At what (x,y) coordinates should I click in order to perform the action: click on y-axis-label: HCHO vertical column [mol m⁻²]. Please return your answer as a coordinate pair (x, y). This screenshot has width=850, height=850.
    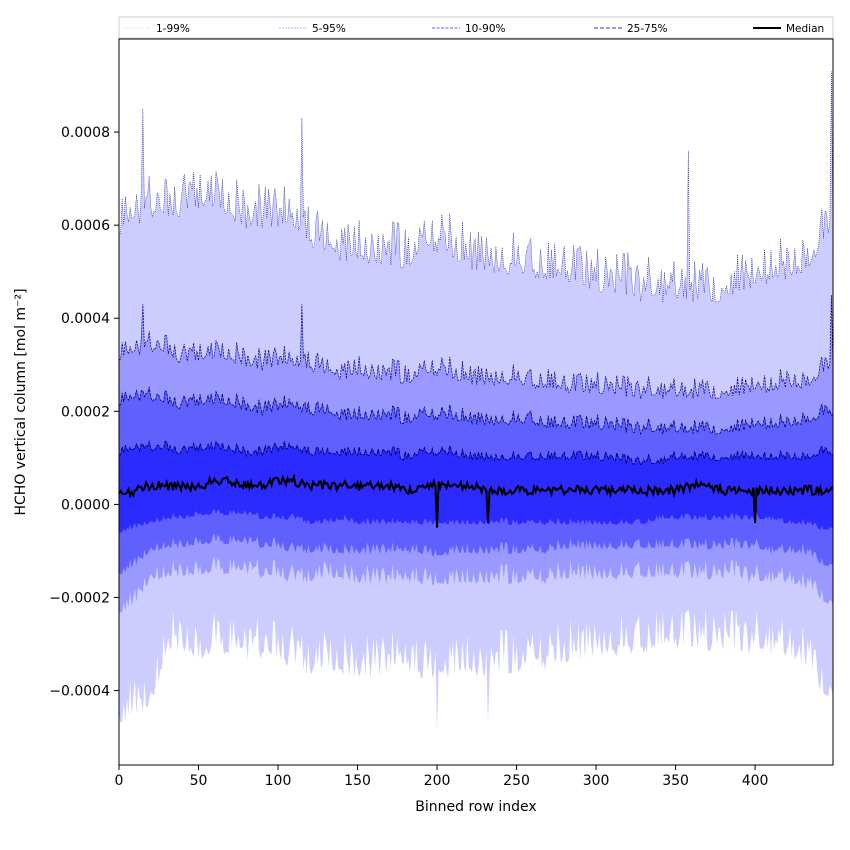
    Looking at the image, I should click on (21, 401).